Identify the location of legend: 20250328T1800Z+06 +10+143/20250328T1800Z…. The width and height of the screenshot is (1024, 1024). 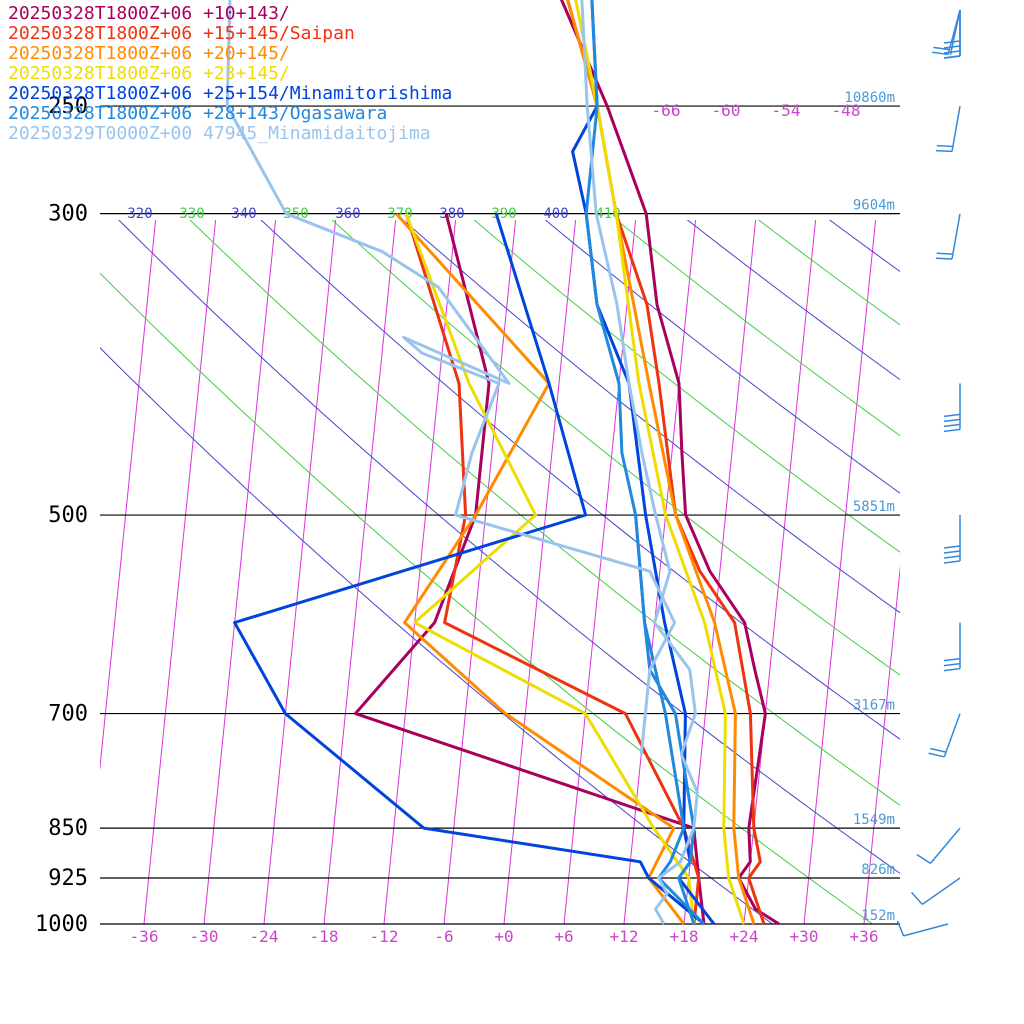
(230, 74).